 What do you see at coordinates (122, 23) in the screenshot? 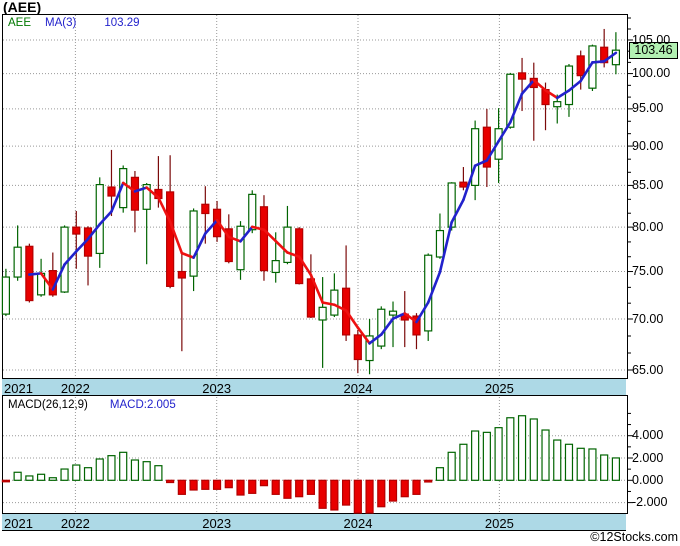
I see `legend-ma-value: 103.29` at bounding box center [122, 23].